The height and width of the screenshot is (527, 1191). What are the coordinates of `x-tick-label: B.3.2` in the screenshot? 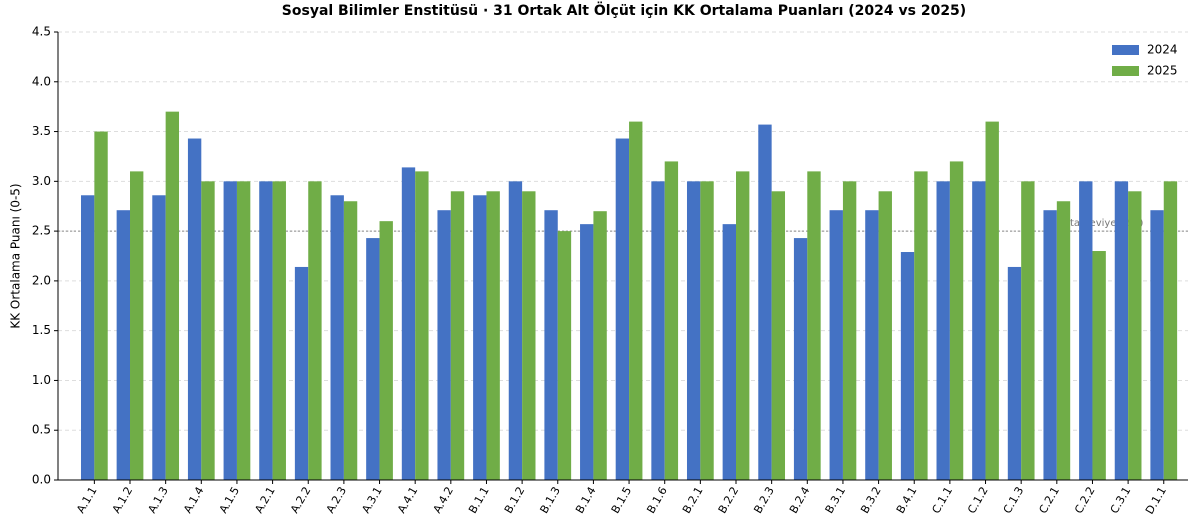 It's located at (871, 500).